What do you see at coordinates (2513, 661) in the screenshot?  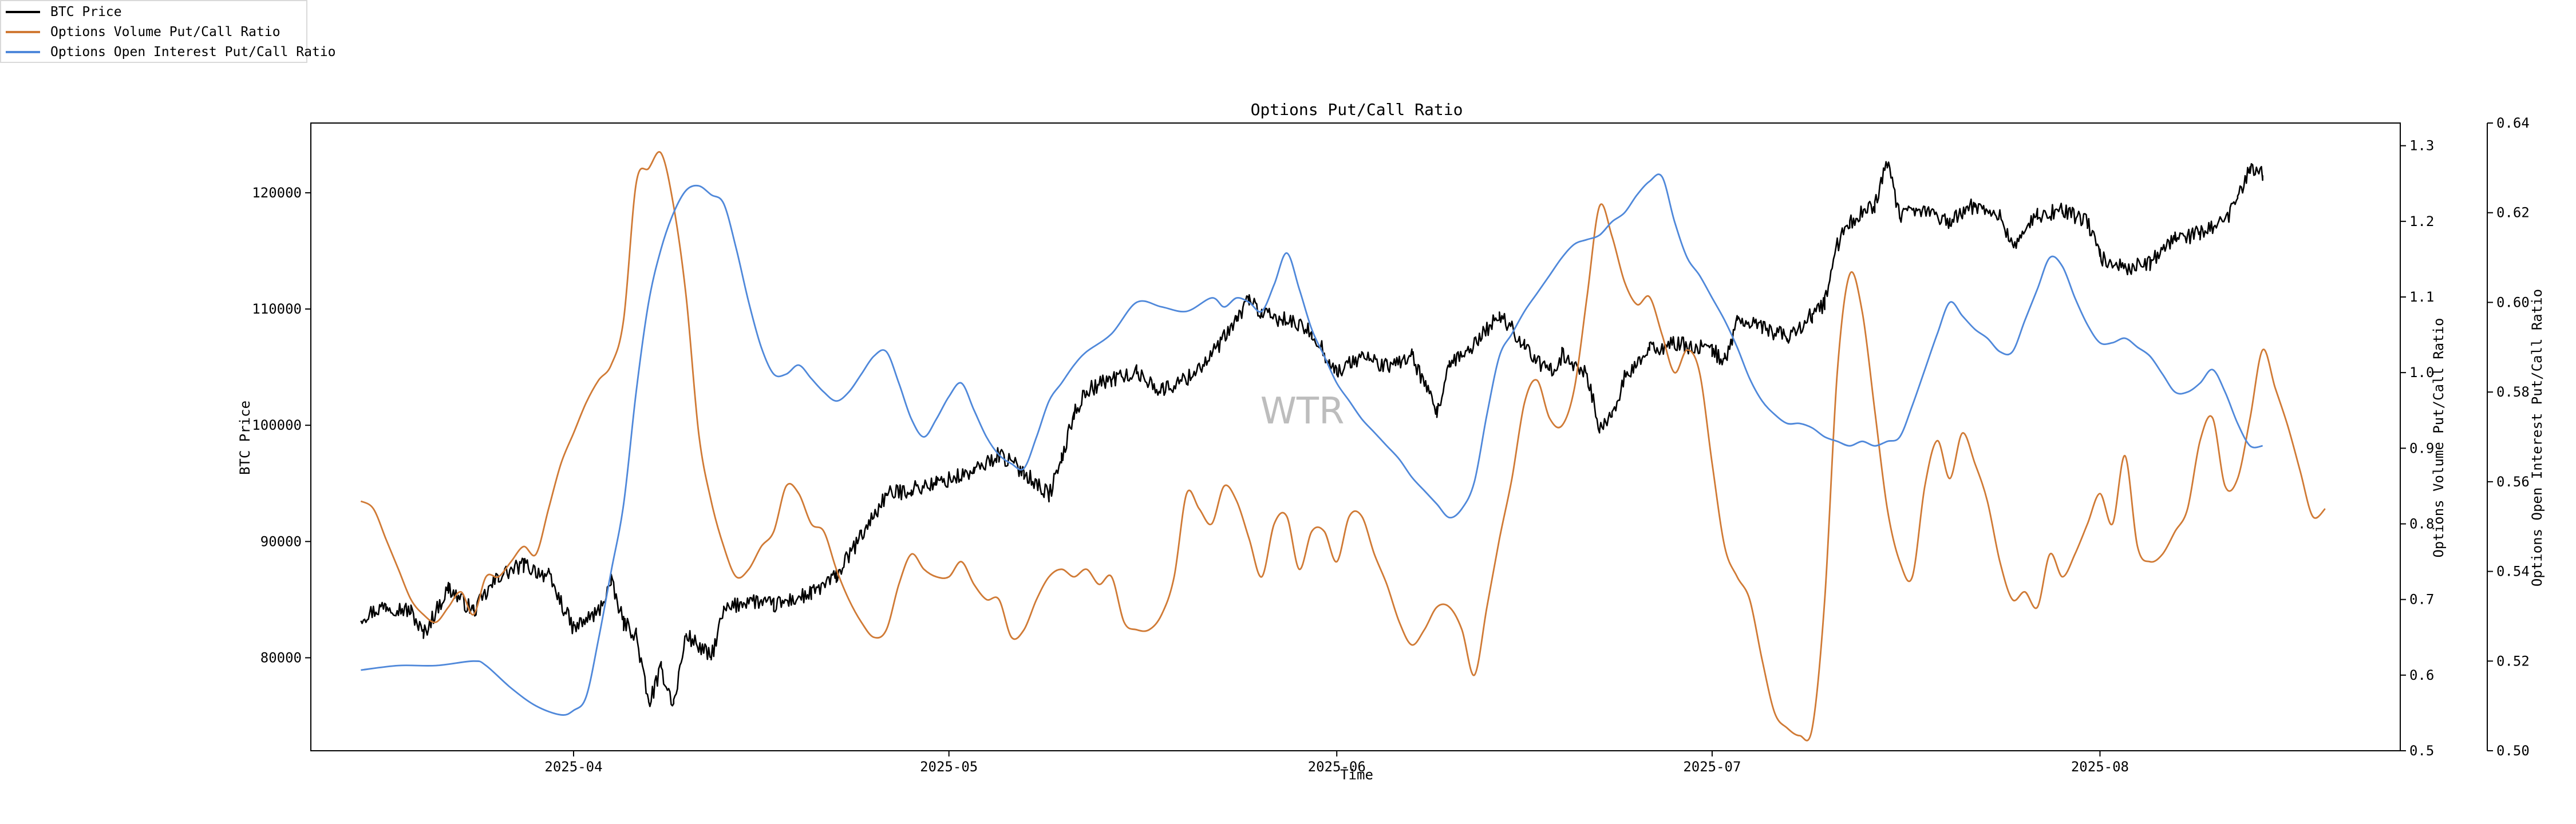 I see `y-right2-tick-label: 0.52` at bounding box center [2513, 661].